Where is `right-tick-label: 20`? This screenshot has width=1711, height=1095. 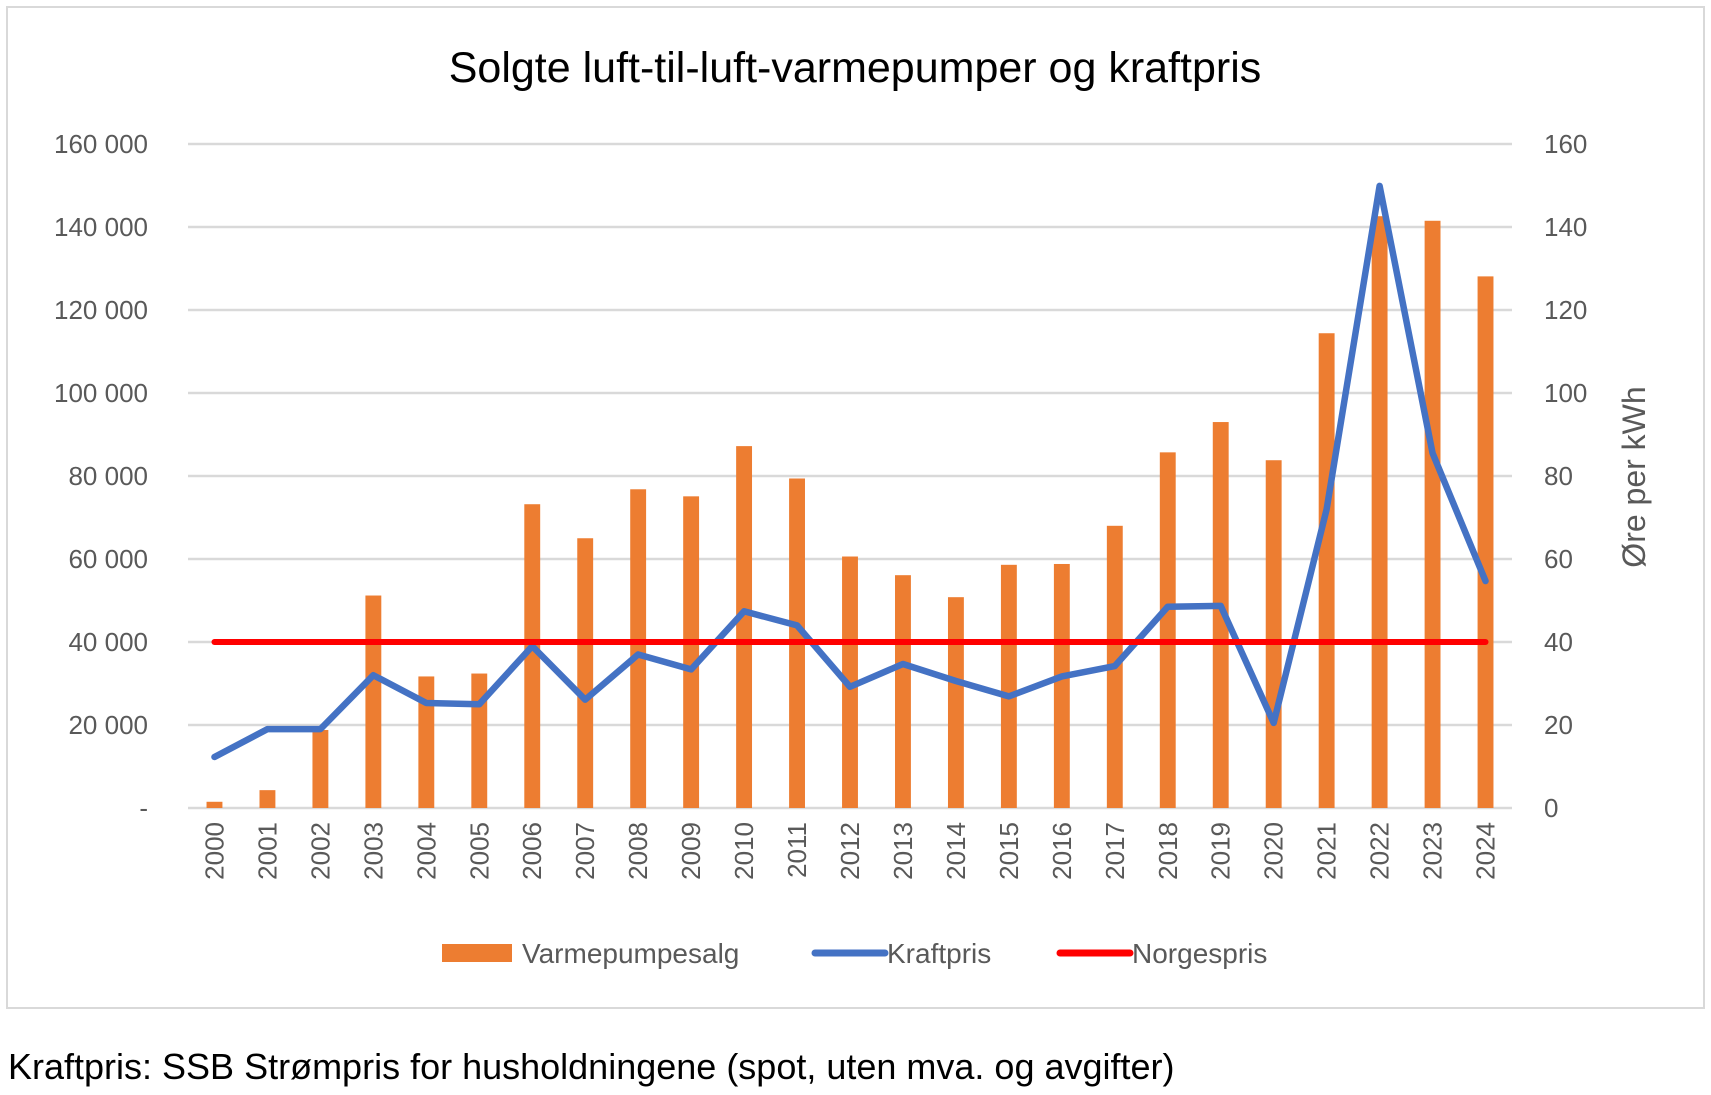 right-tick-label: 20 is located at coordinates (1558, 725).